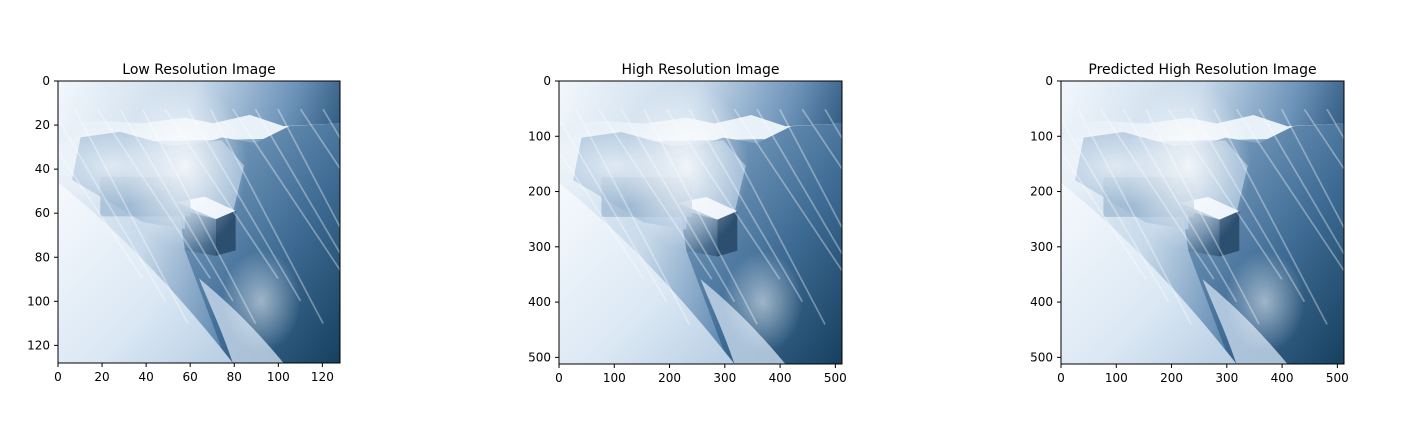 The height and width of the screenshot is (433, 1405). Describe the element at coordinates (42, 169) in the screenshot. I see `y-tick-label: 40` at that location.